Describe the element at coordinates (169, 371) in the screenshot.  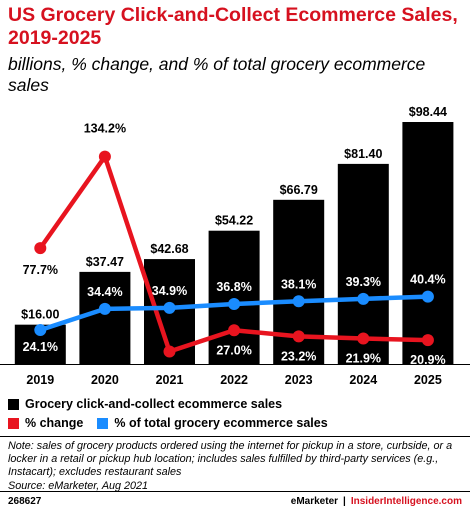
I see `change-label-2021: 13.9%` at that location.